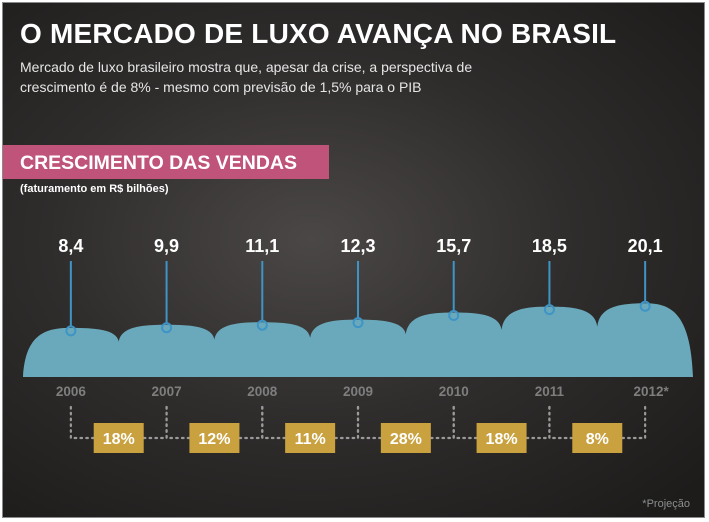 This screenshot has height=522, width=709. I want to click on growth-label: 8%, so click(597, 439).